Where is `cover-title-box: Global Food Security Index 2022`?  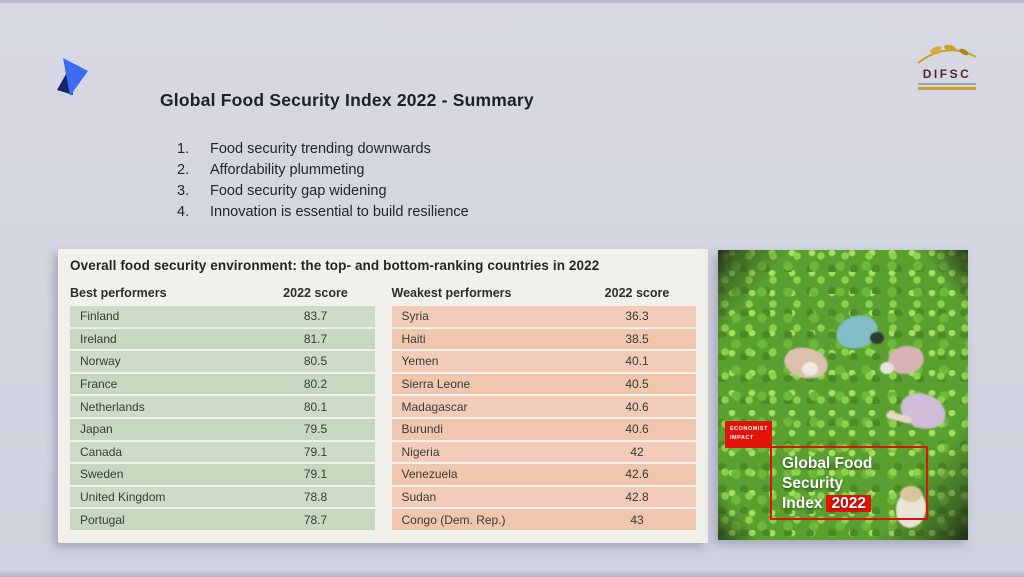
cover-title-box: Global Food Security Index 2022 is located at coordinates (849, 483).